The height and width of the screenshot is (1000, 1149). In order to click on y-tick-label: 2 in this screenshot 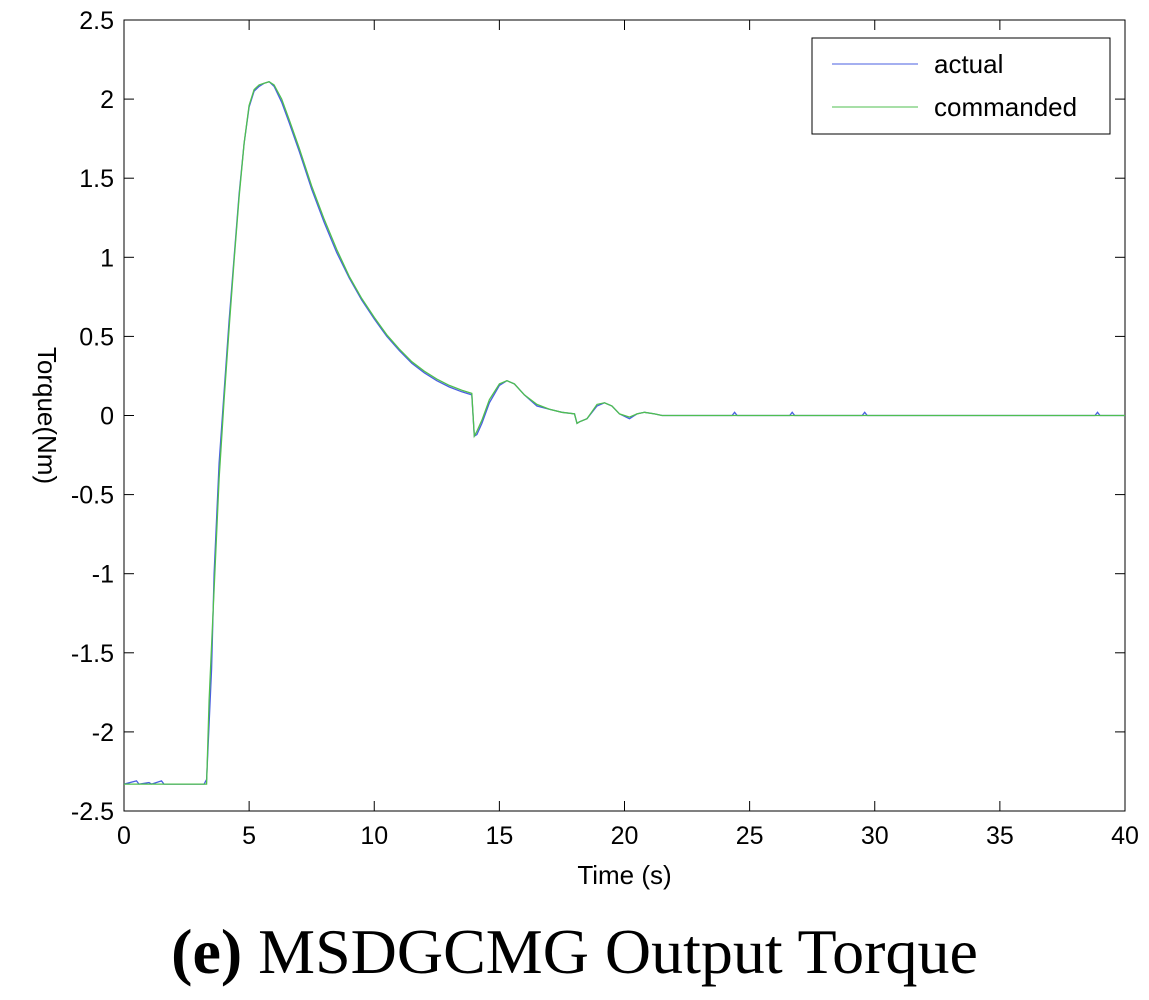, I will do `click(107, 100)`.